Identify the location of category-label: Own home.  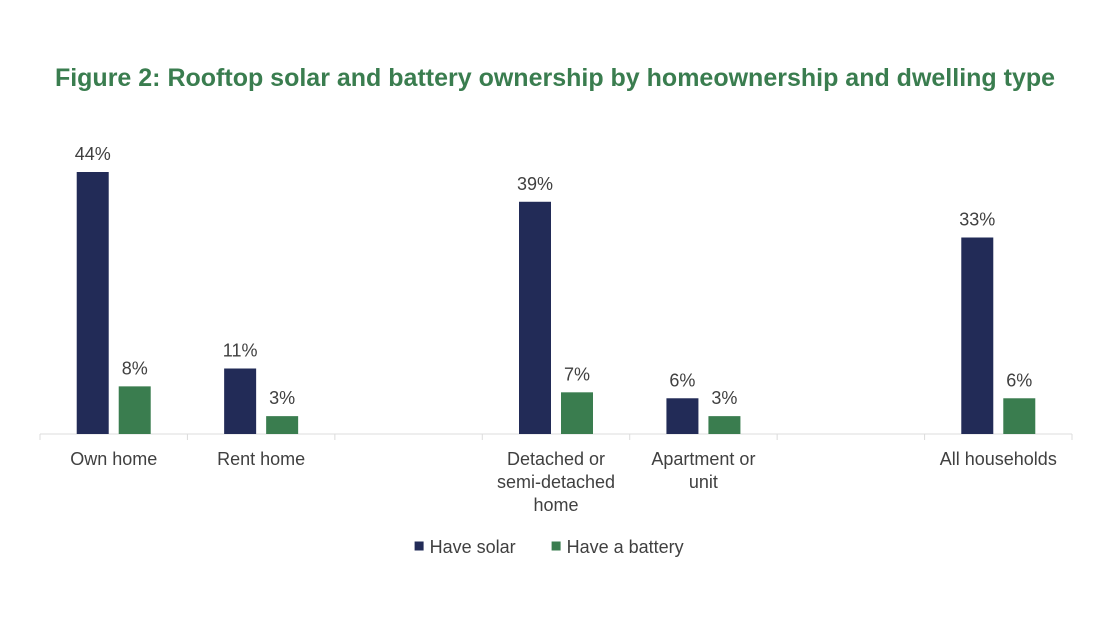
(113, 459).